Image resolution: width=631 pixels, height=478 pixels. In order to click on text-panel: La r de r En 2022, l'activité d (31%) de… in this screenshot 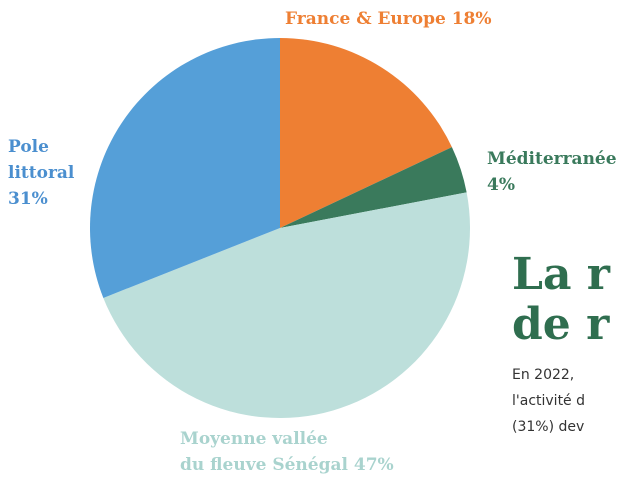, I will do `click(571, 363)`.